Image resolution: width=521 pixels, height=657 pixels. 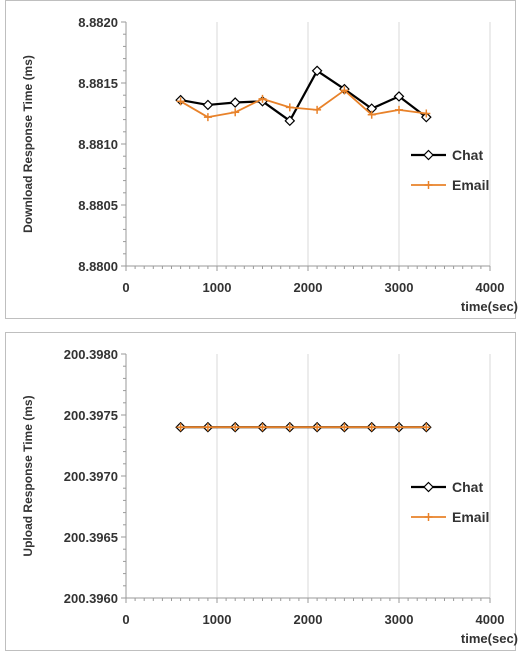 What do you see at coordinates (91, 598) in the screenshot?
I see `y-tick-label: 200.3960` at bounding box center [91, 598].